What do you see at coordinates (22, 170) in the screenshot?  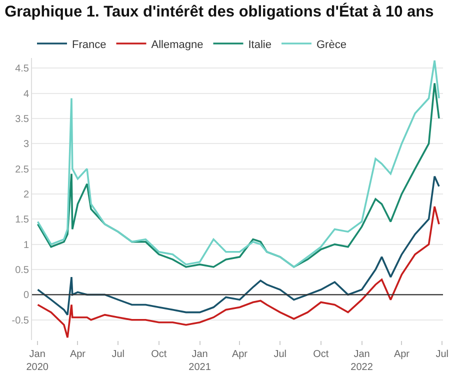 I see `y-tick-label: 2.5` at bounding box center [22, 170].